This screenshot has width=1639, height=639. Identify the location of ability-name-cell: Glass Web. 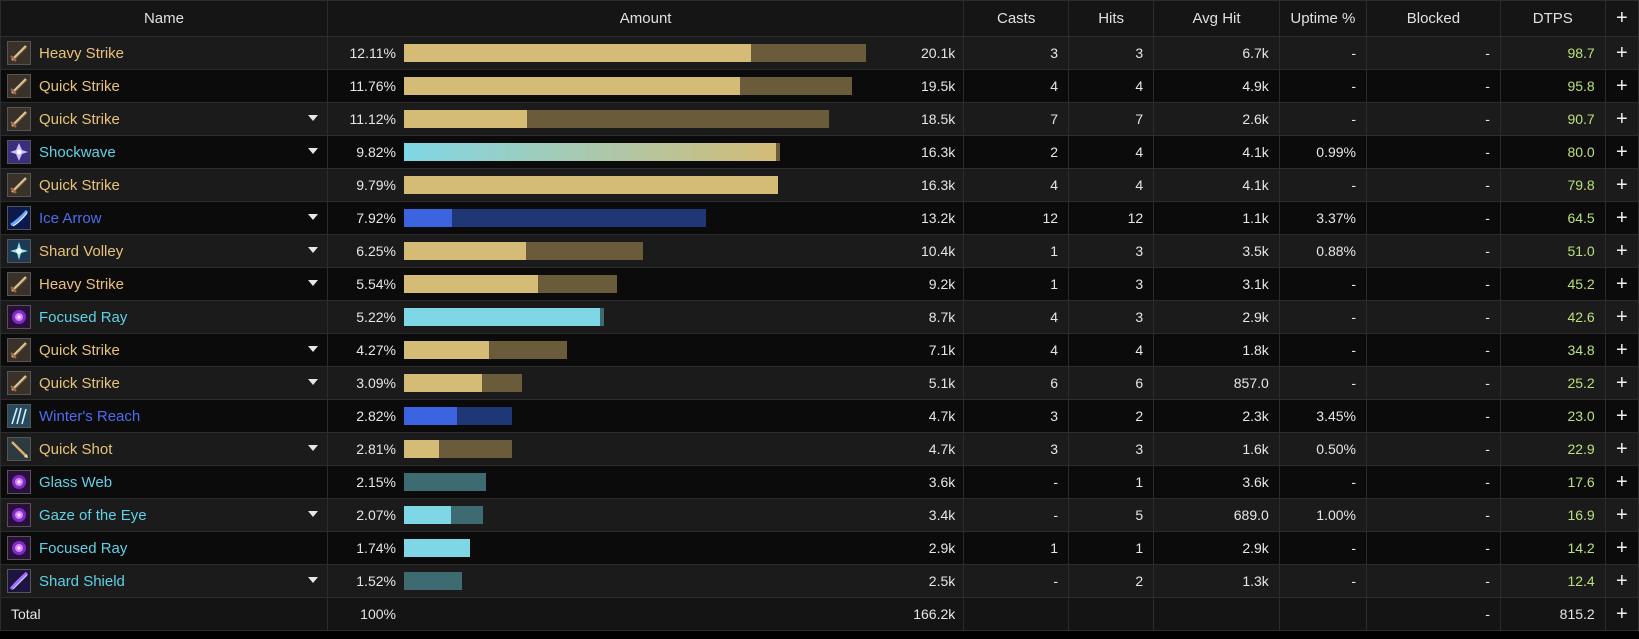
(164, 482).